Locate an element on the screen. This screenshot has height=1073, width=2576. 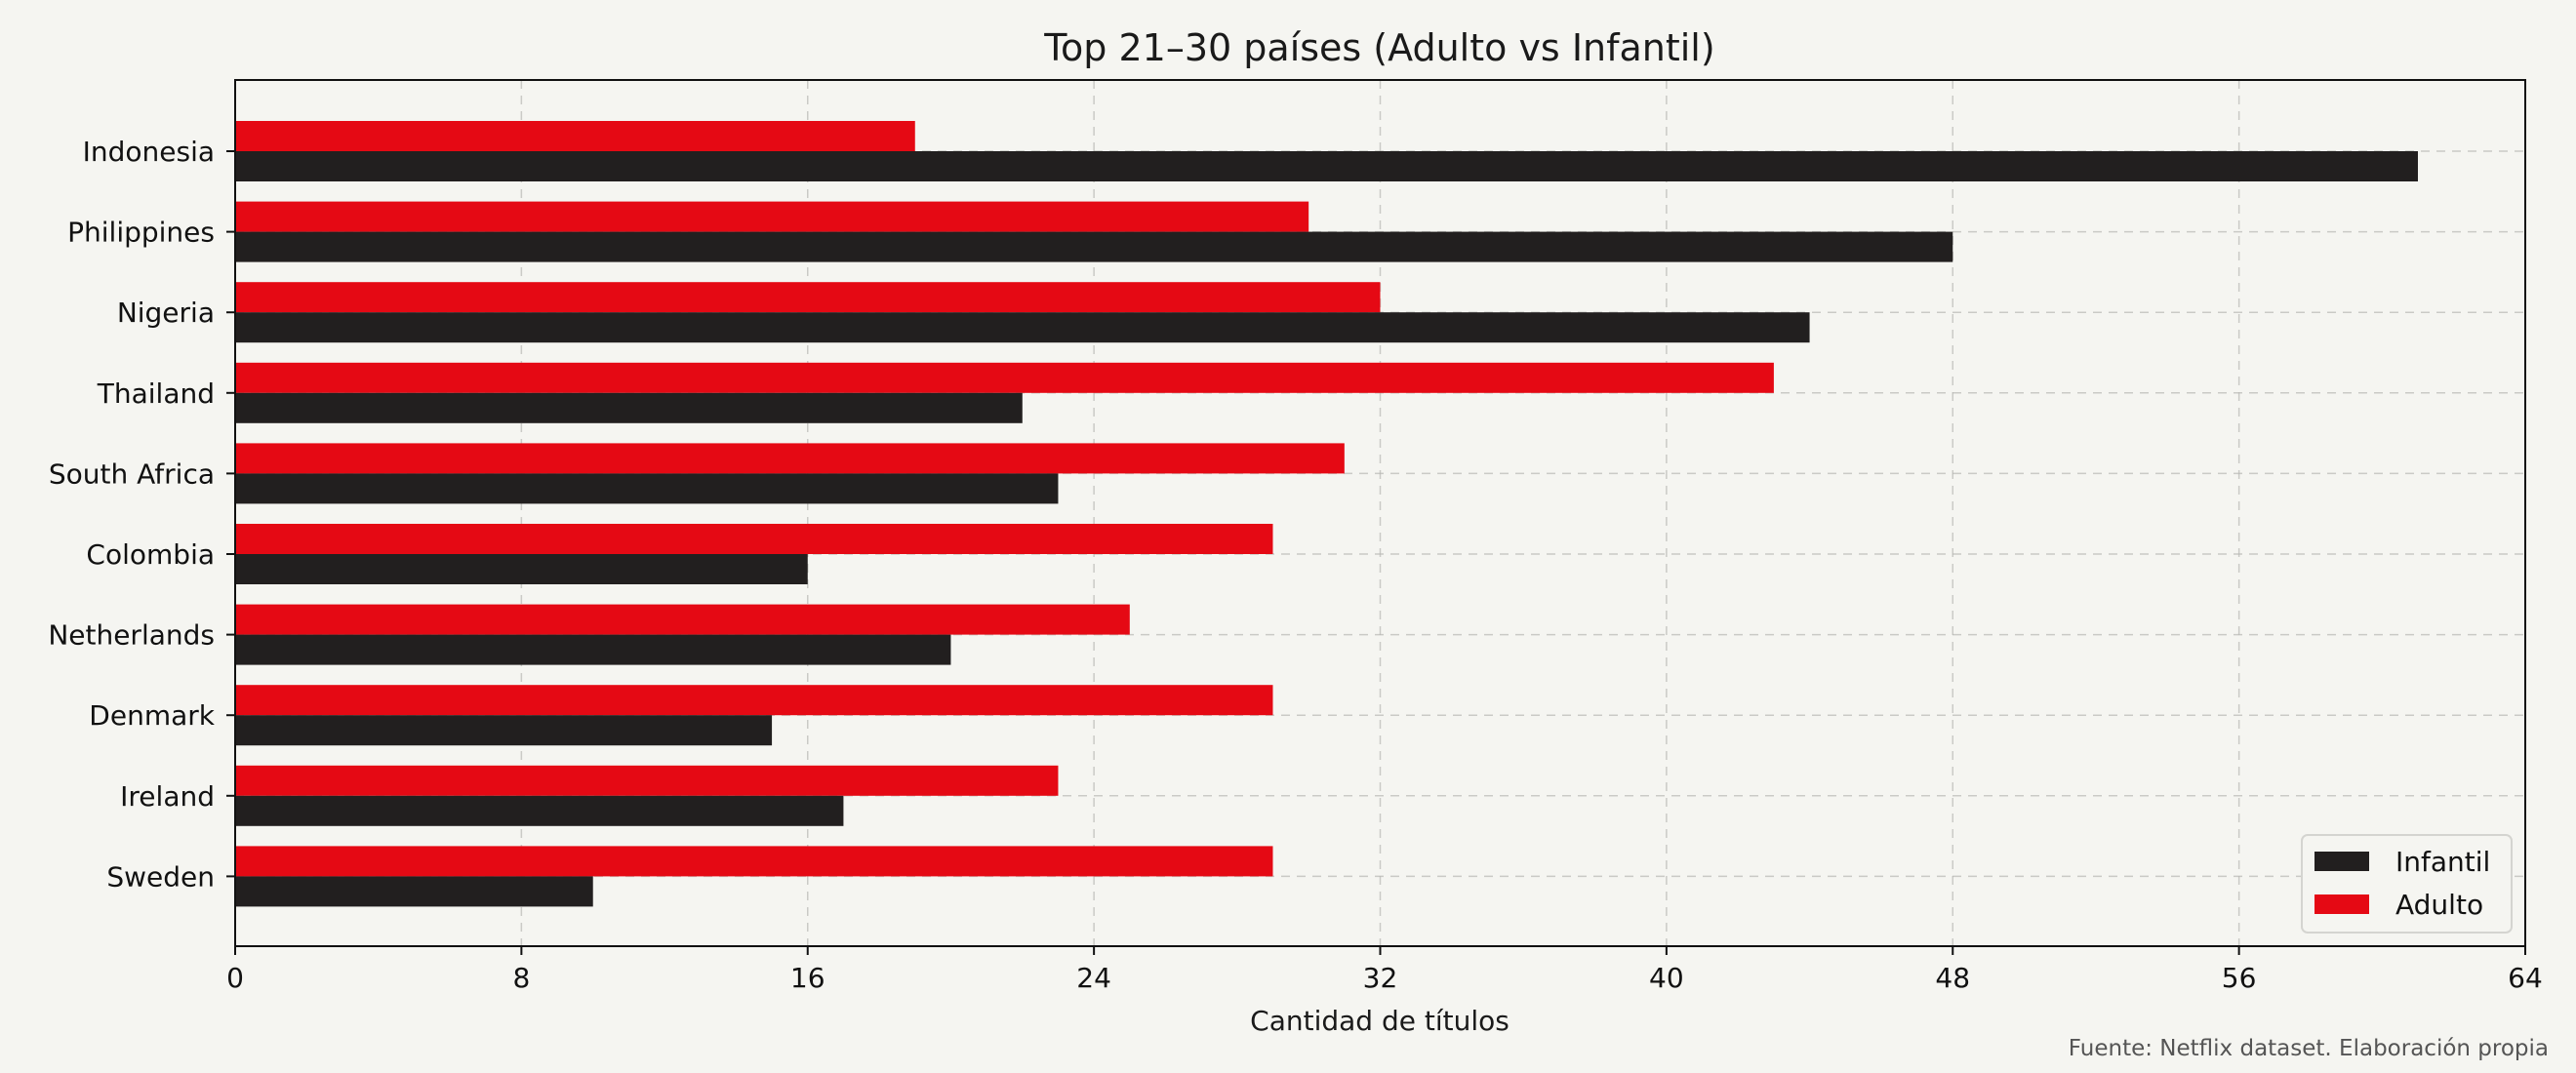
legend-swatch-adulto is located at coordinates (2341, 904).